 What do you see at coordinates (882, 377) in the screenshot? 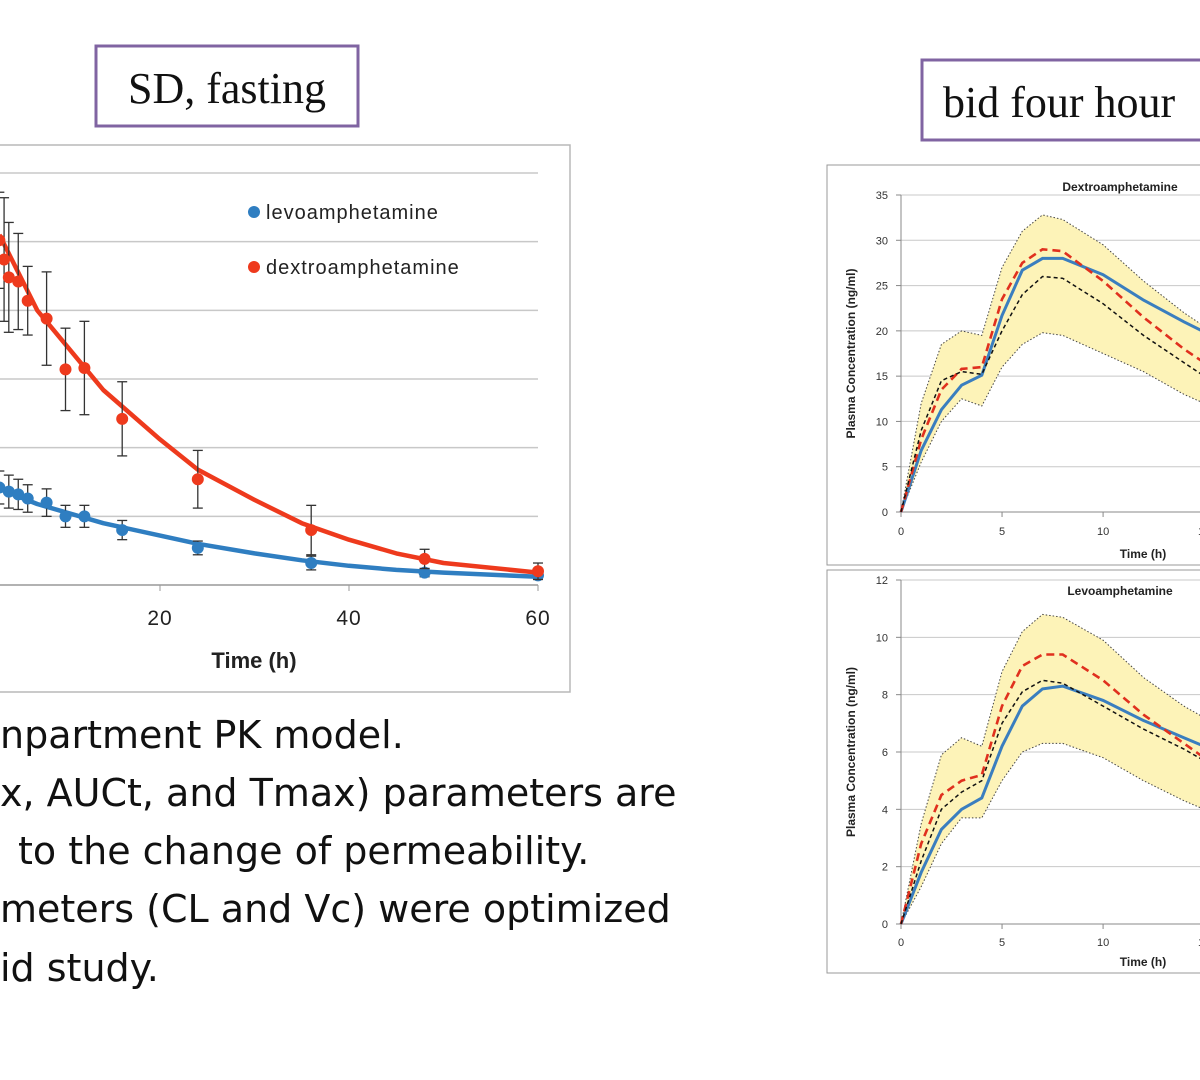
I see `y-tick-label: 15` at bounding box center [882, 377].